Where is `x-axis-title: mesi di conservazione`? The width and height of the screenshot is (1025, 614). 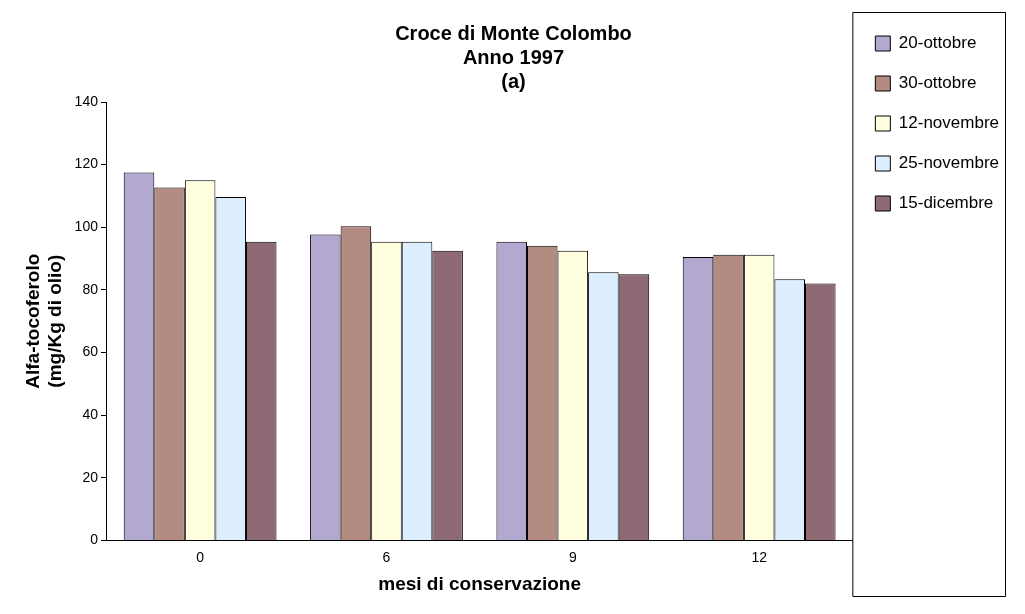 x-axis-title: mesi di conservazione is located at coordinates (480, 583).